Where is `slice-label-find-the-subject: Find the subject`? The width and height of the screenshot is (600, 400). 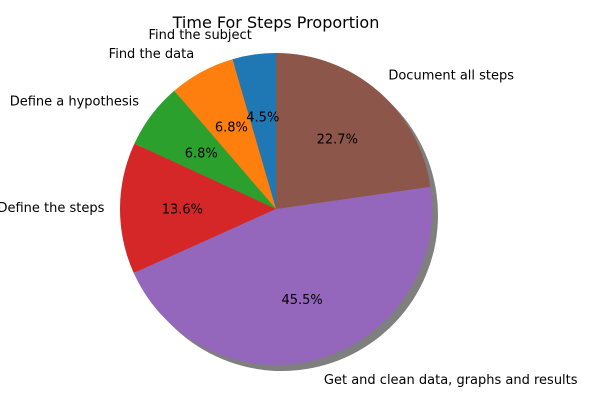
slice-label-find-the-subject: Find the subject is located at coordinates (199, 35).